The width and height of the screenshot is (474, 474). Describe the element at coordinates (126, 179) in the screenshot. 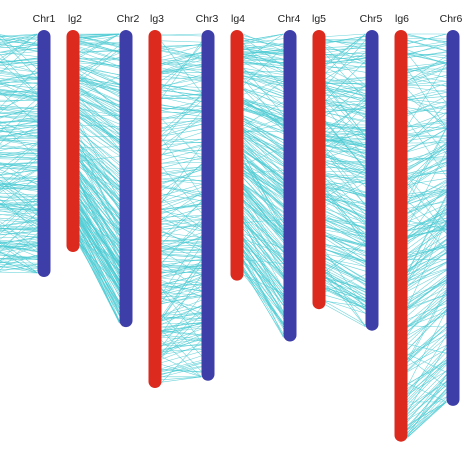

I see `bar-chr2` at that location.